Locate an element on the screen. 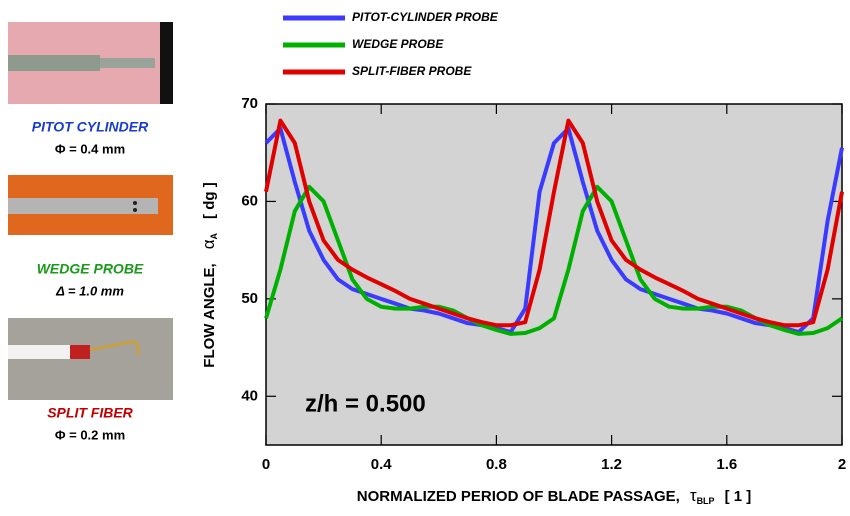 The width and height of the screenshot is (850, 516). x-tick-label: 1.2 is located at coordinates (611, 464).